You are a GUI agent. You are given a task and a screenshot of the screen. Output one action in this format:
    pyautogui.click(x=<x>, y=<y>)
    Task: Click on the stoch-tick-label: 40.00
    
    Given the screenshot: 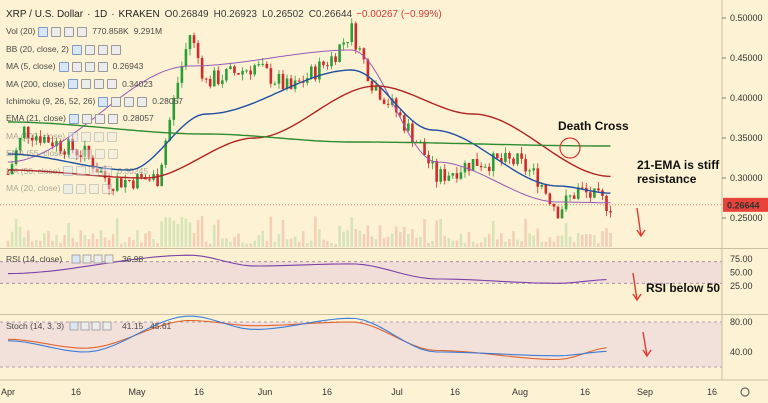 What is the action you would take?
    pyautogui.click(x=741, y=352)
    